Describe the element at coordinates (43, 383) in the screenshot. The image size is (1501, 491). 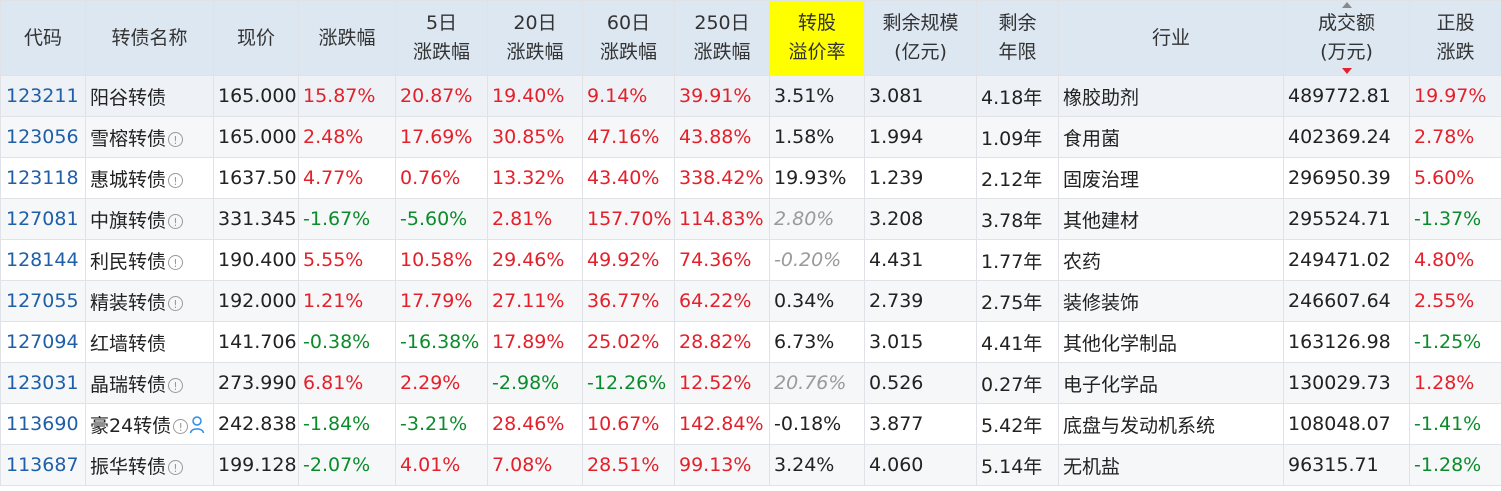
I see `cell-code: 123031` at that location.